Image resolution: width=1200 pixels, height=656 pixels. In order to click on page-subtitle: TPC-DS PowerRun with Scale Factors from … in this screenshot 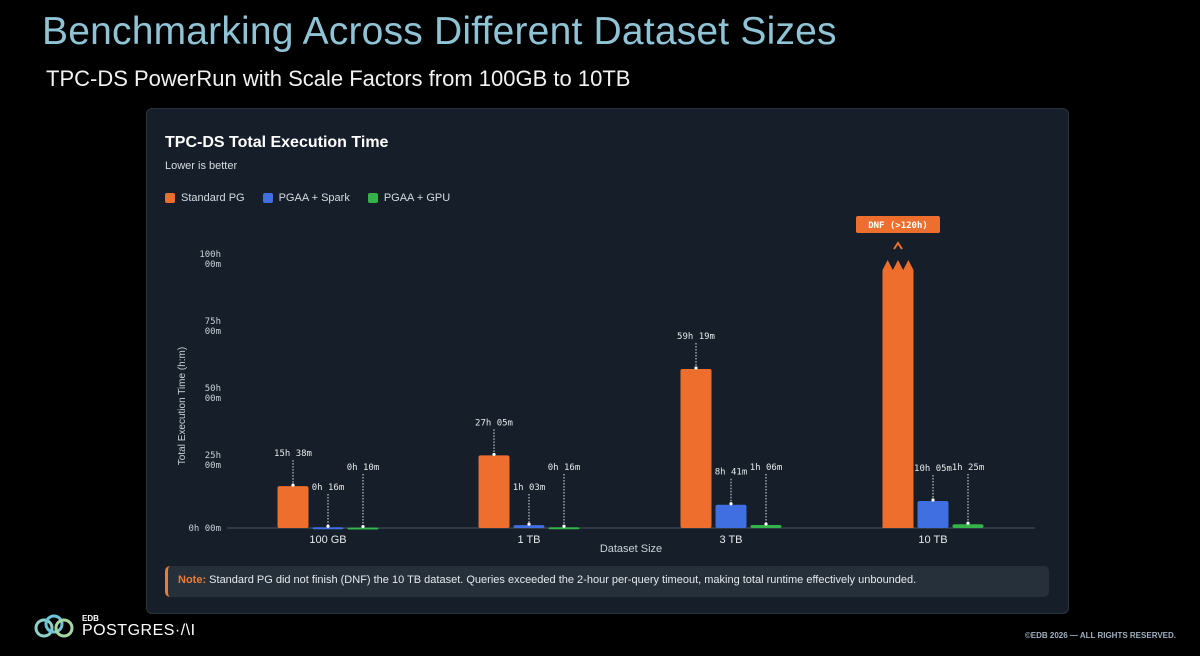, I will do `click(338, 78)`.